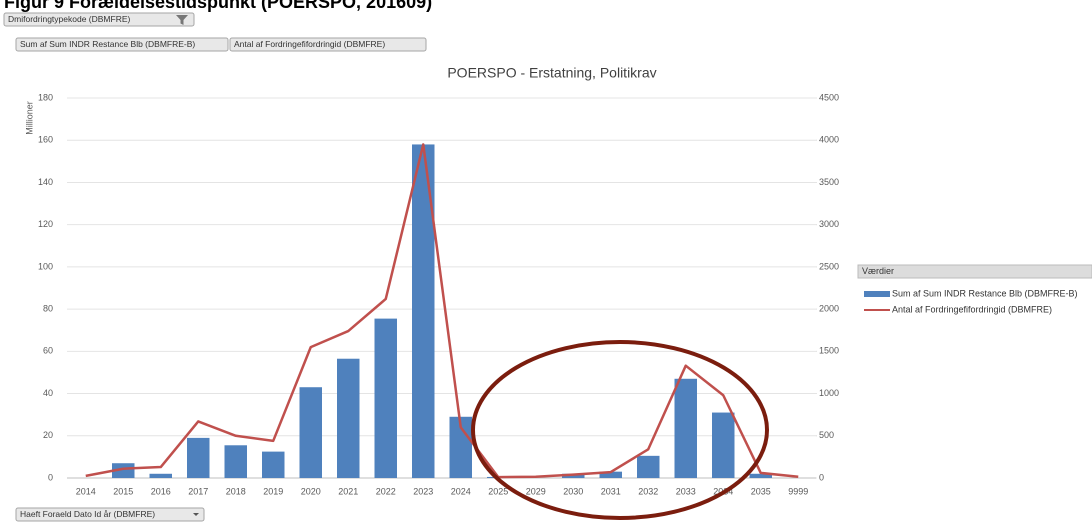 The width and height of the screenshot is (1092, 523). I want to click on legend-swatch, so click(877, 294).